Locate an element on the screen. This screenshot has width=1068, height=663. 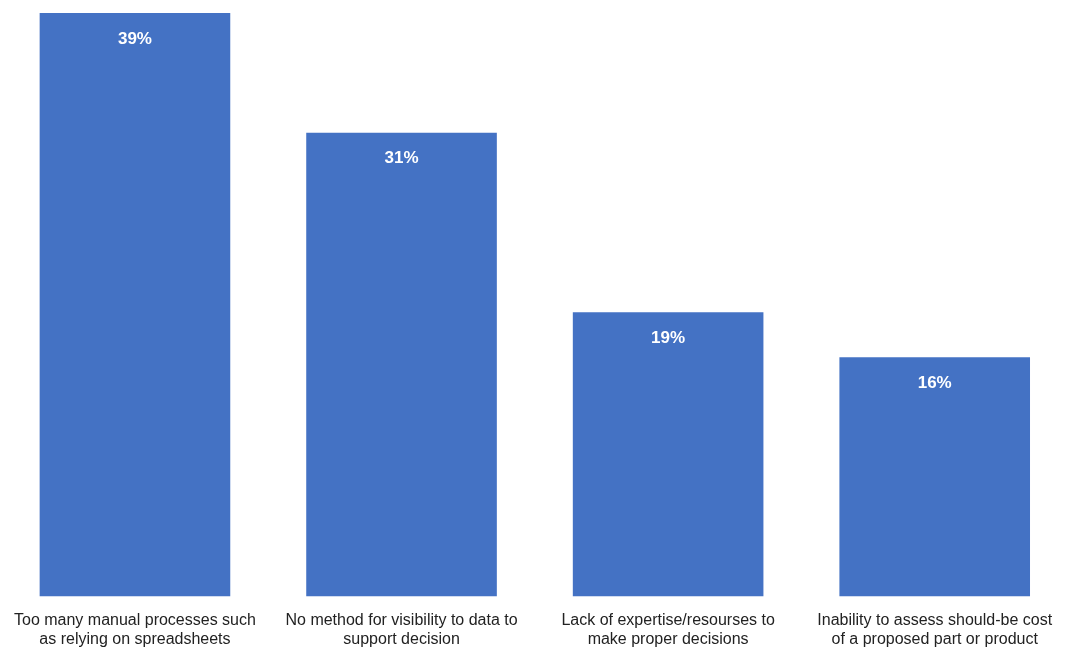
x-tick-label: No method for visibility to data to support decision is located at coordinates (401, 628).